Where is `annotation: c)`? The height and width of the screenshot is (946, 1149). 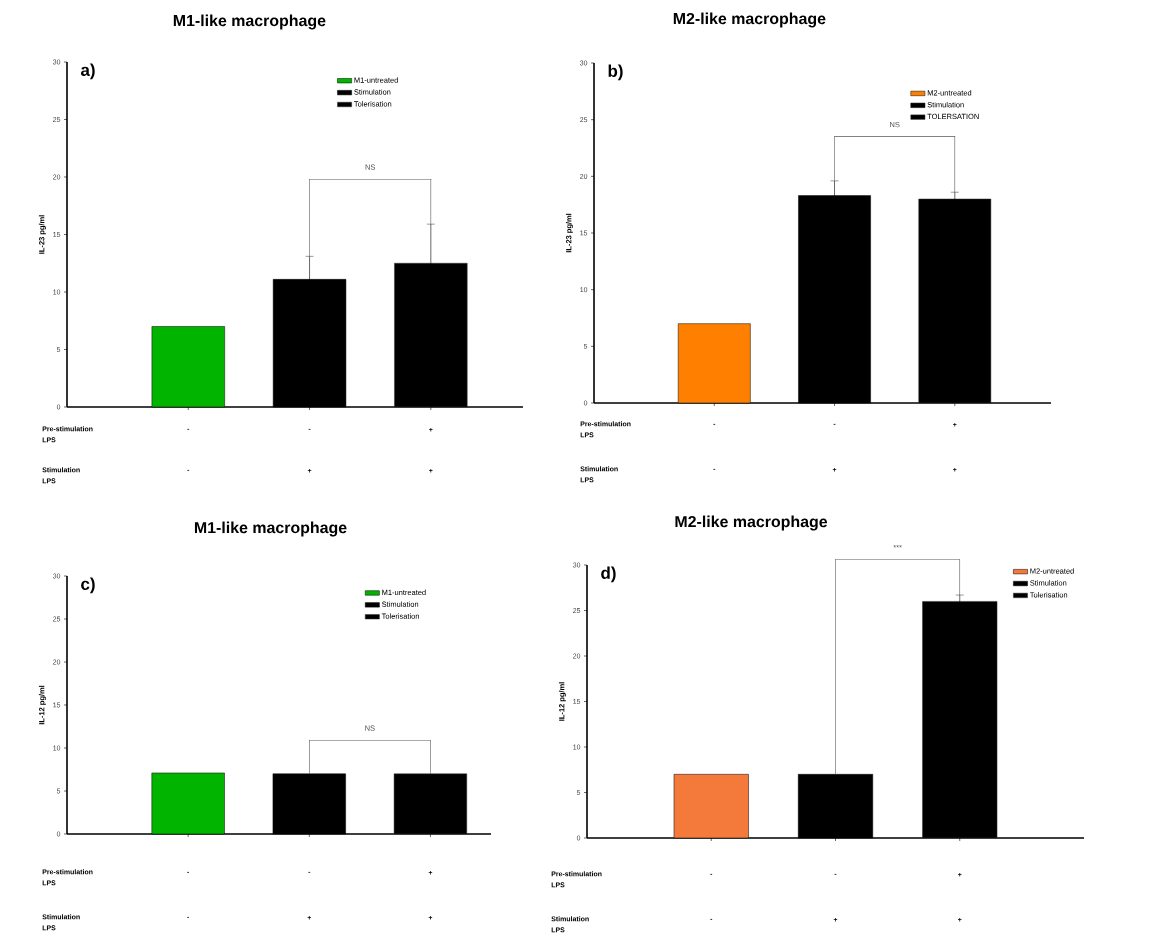
annotation: c) is located at coordinates (88, 585).